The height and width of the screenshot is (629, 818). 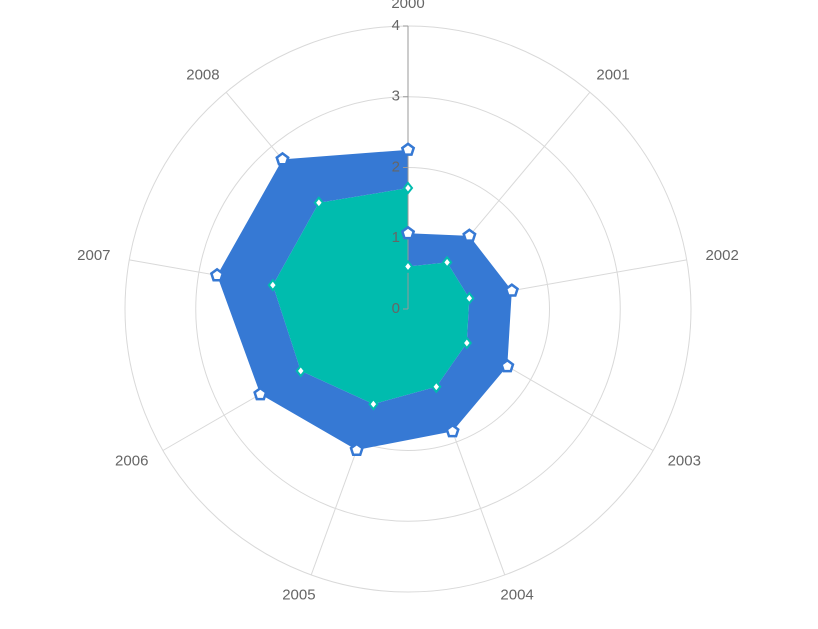 I want to click on r-tick-label: 4, so click(x=396, y=25).